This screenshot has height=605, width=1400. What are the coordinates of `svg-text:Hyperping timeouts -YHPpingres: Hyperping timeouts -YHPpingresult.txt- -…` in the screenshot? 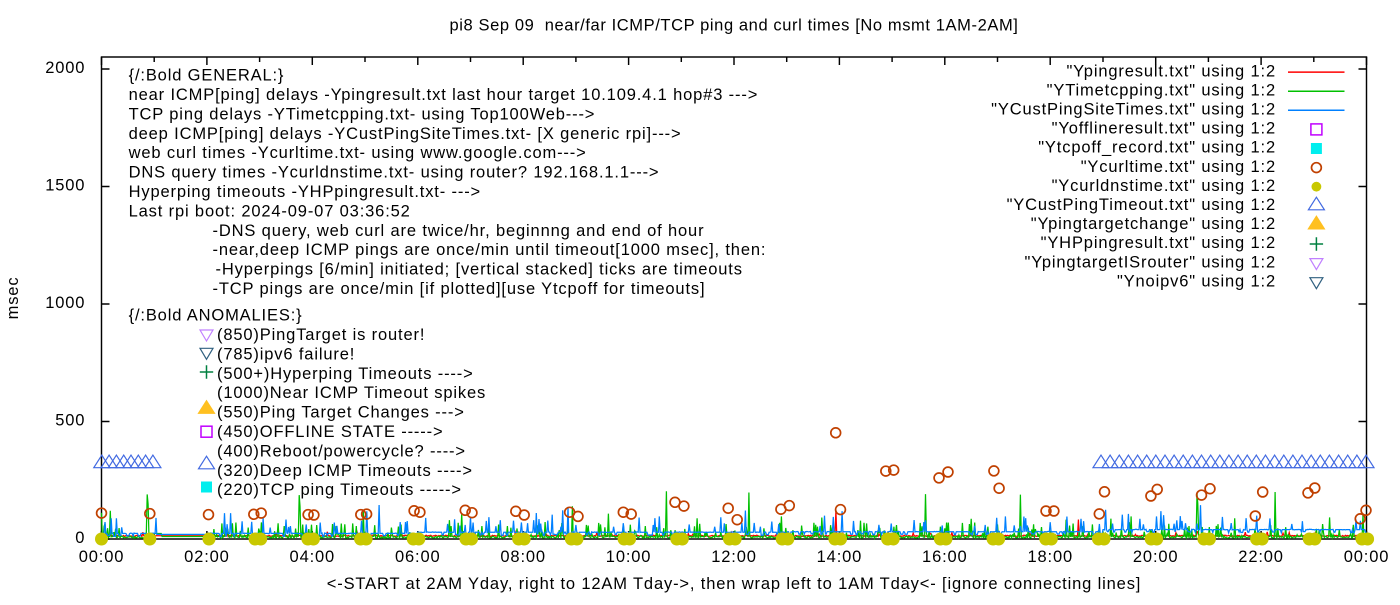 It's located at (305, 192).